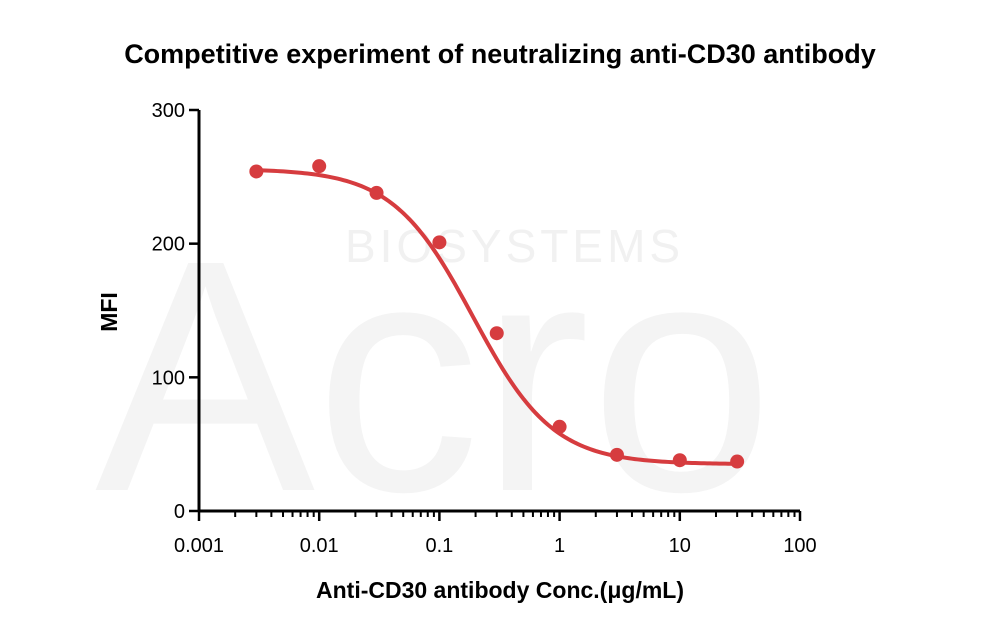 This screenshot has height=635, width=1000. Describe the element at coordinates (319, 546) in the screenshot. I see `x-tick-label: 0.01` at that location.